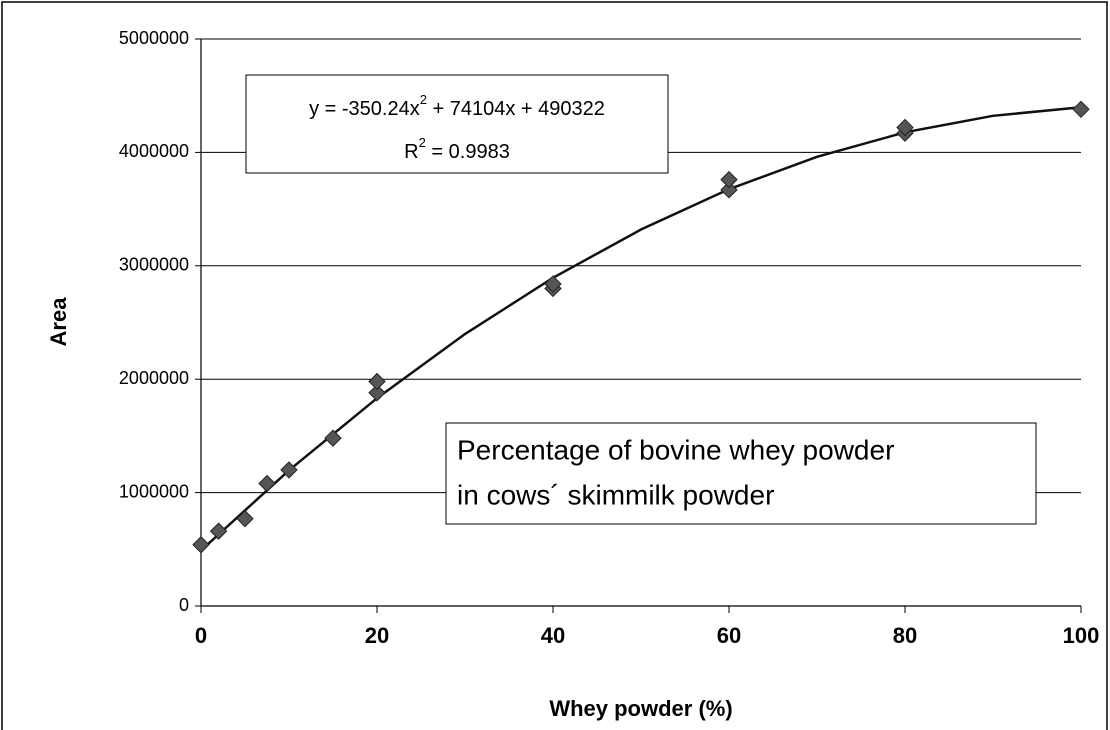  What do you see at coordinates (364, 109) in the screenshot?
I see `equation-part: y = -350.24x` at bounding box center [364, 109].